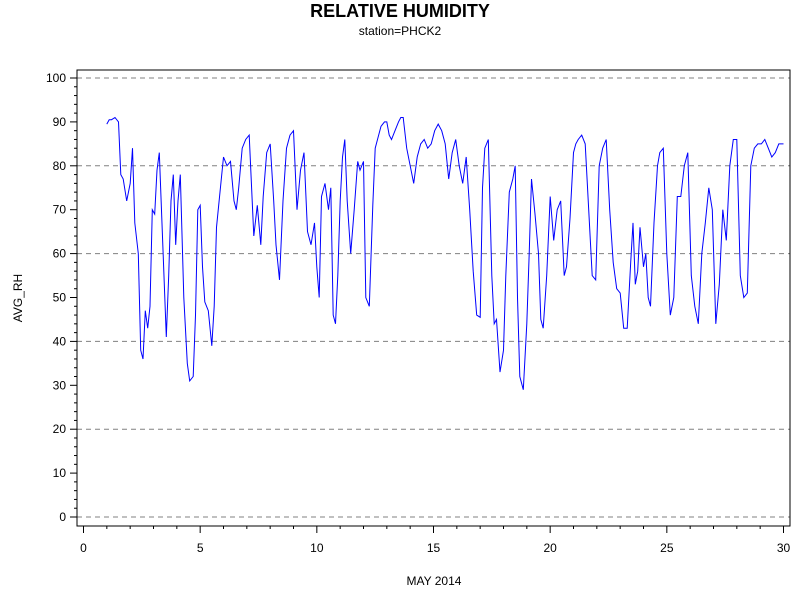  Describe the element at coordinates (667, 548) in the screenshot. I see `x-tick-label-25: 25` at that location.